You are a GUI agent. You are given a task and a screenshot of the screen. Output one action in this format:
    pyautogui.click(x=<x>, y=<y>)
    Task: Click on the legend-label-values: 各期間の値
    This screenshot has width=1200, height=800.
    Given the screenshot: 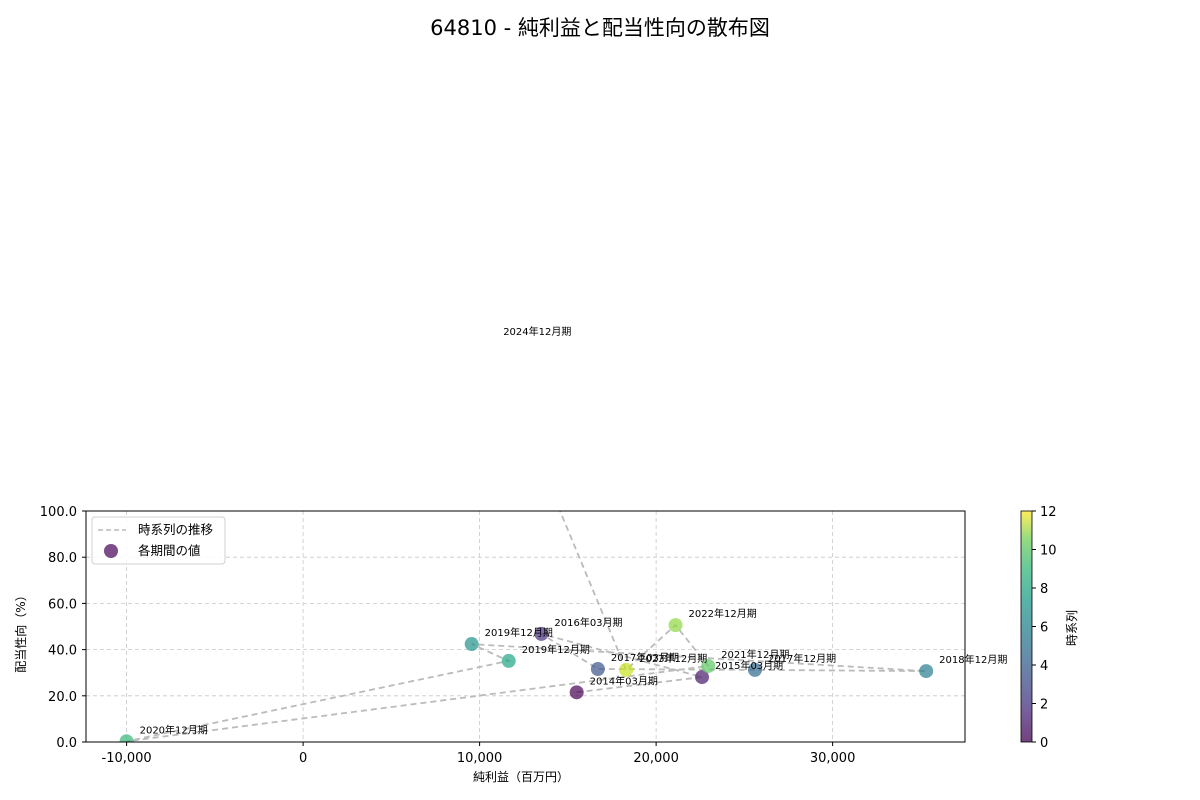 What is the action you would take?
    pyautogui.click(x=169, y=550)
    